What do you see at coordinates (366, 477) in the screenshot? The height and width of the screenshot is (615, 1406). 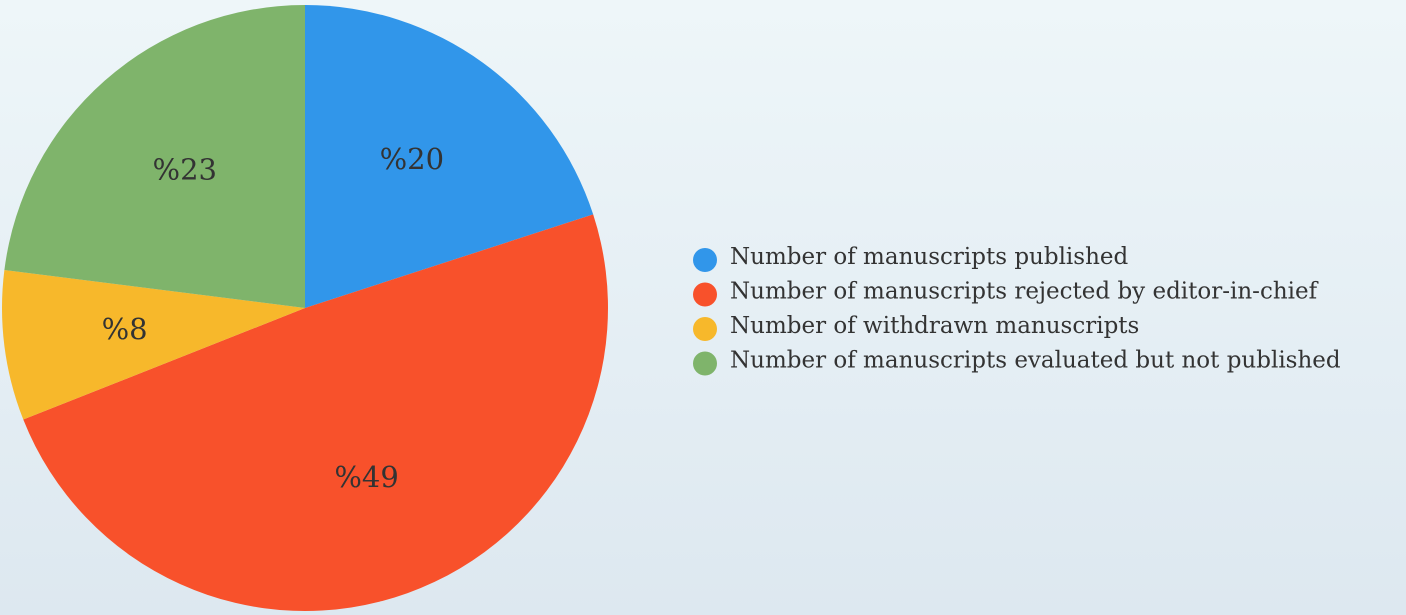 I see `slice-label: %49` at bounding box center [366, 477].